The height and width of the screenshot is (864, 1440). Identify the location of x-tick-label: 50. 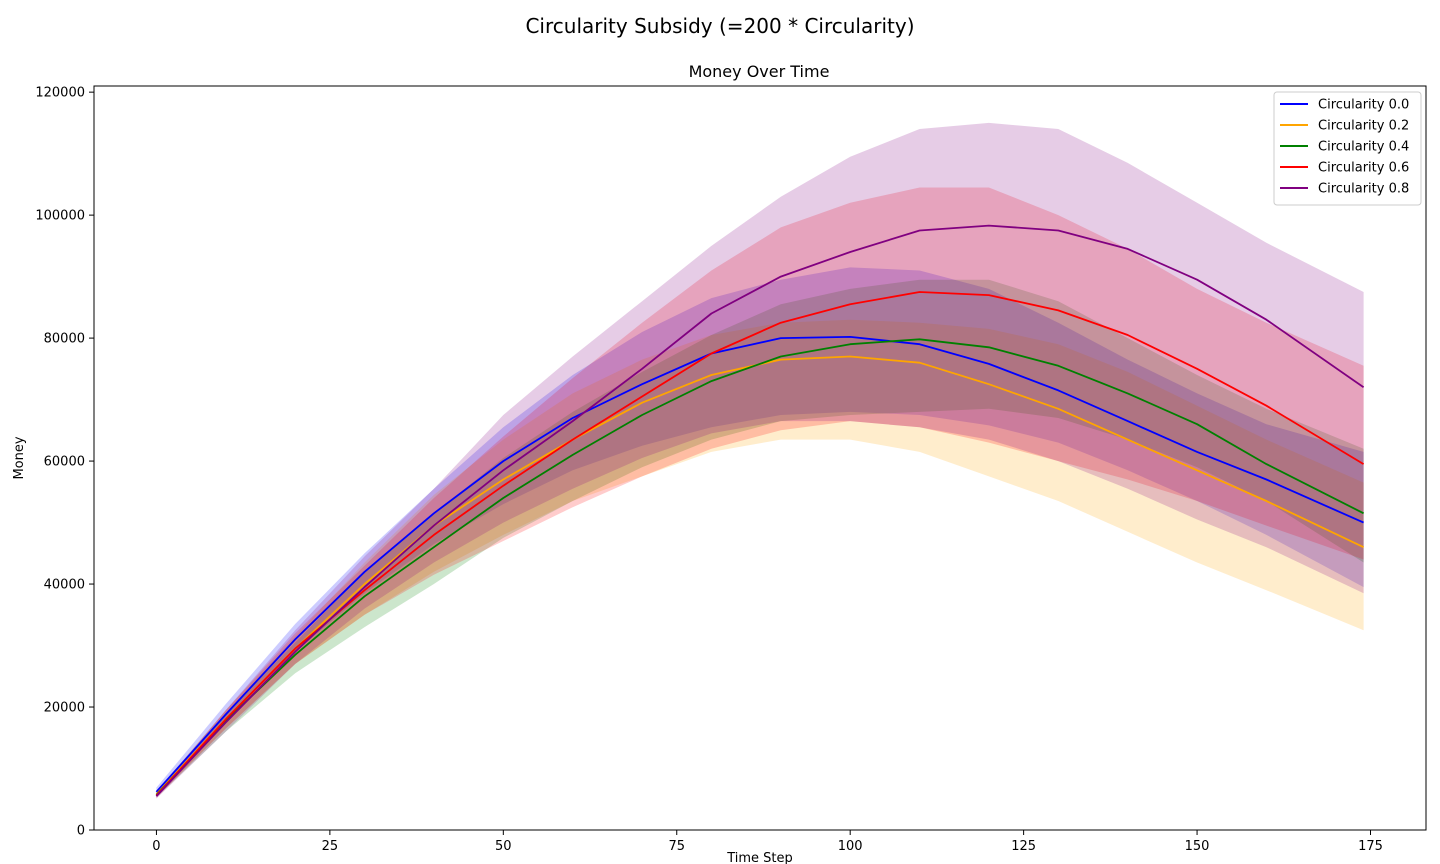
(503, 846).